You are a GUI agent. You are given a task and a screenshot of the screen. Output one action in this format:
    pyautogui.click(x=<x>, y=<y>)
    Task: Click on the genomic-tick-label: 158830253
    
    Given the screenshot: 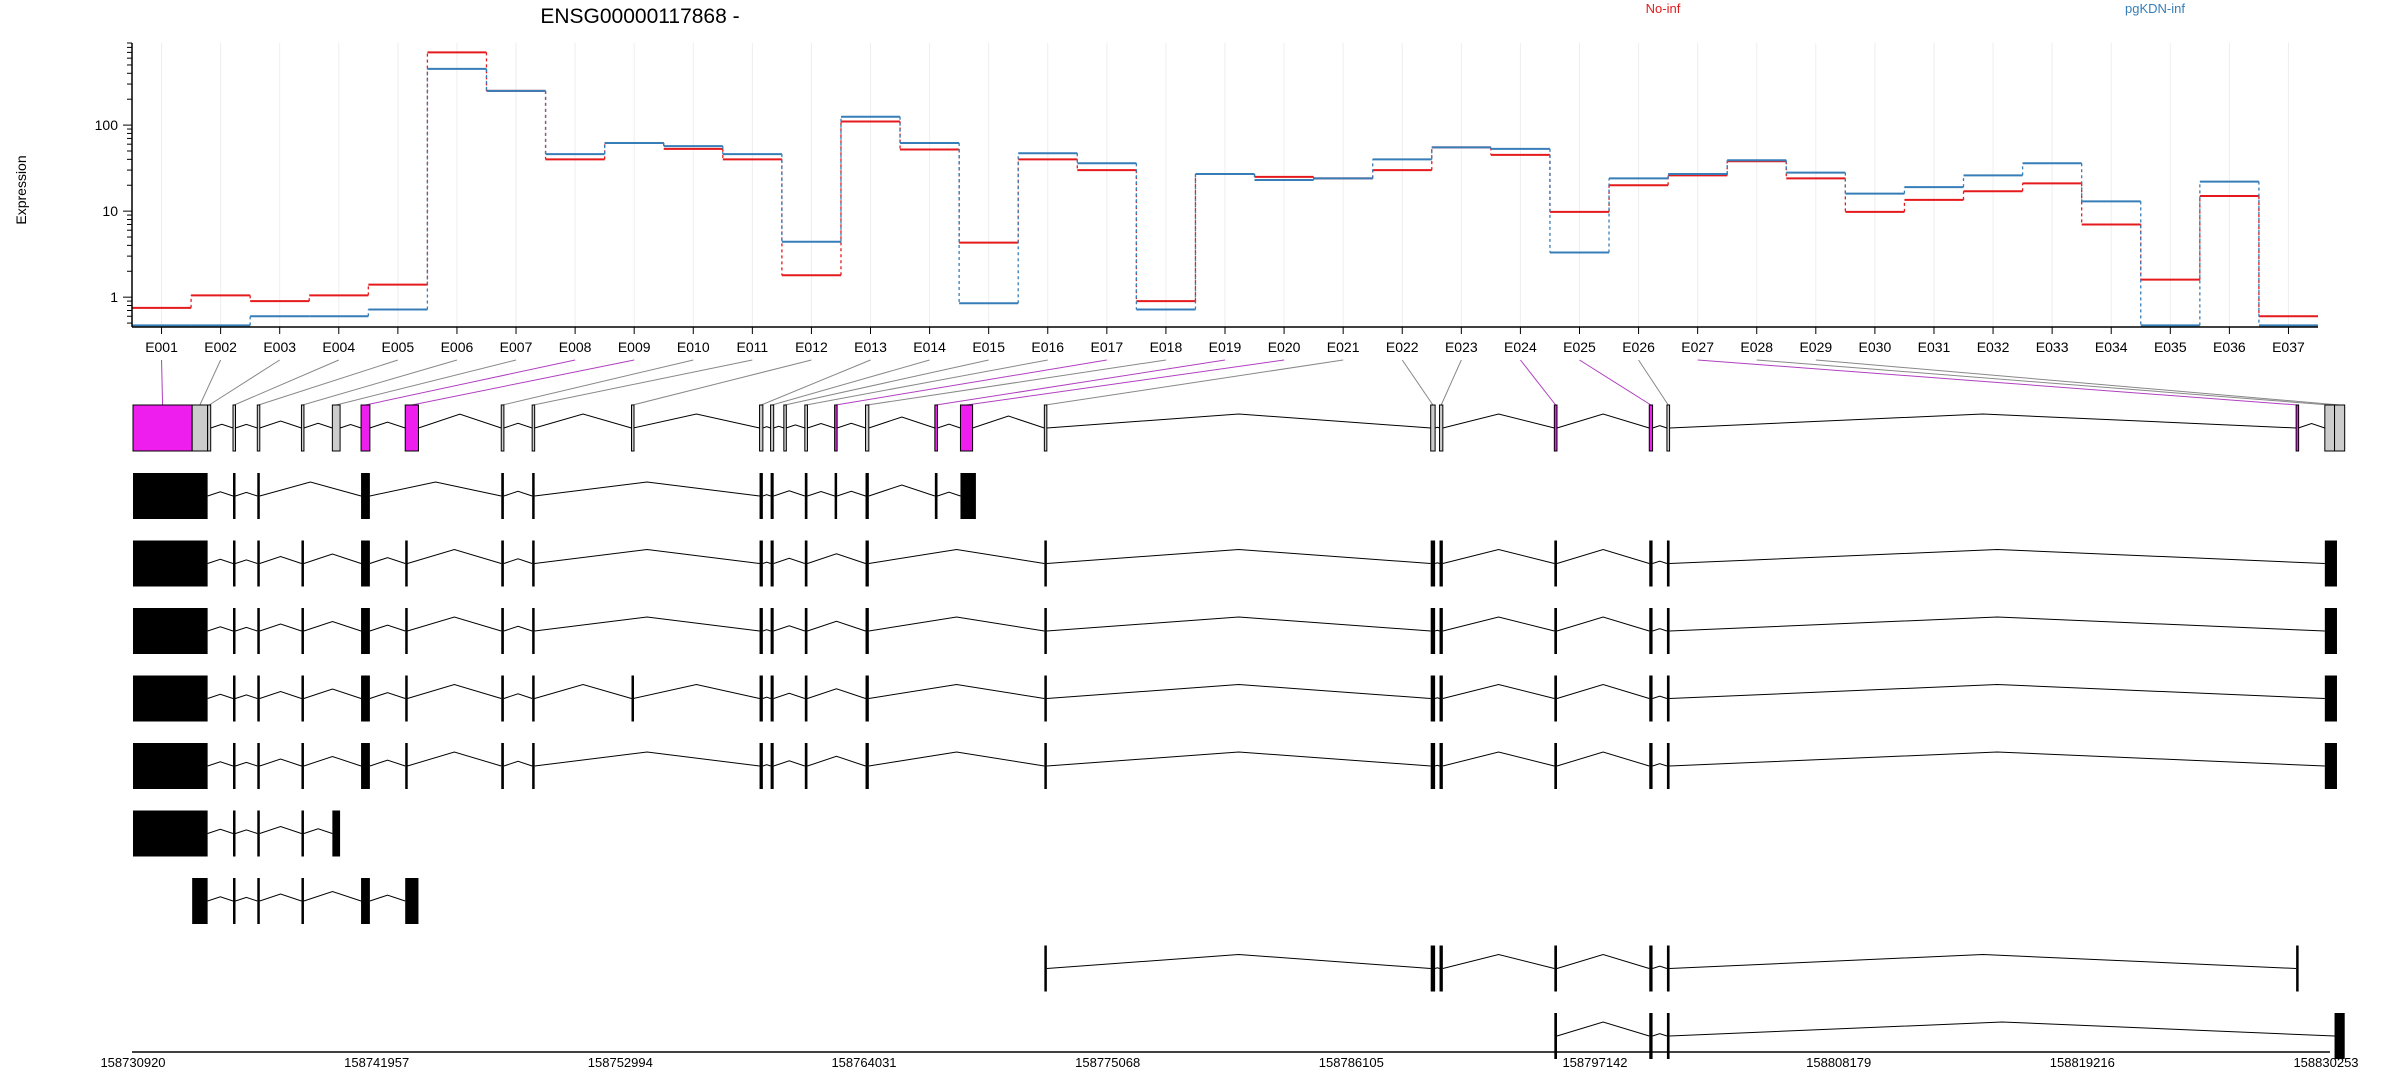 What is the action you would take?
    pyautogui.click(x=2325, y=1062)
    